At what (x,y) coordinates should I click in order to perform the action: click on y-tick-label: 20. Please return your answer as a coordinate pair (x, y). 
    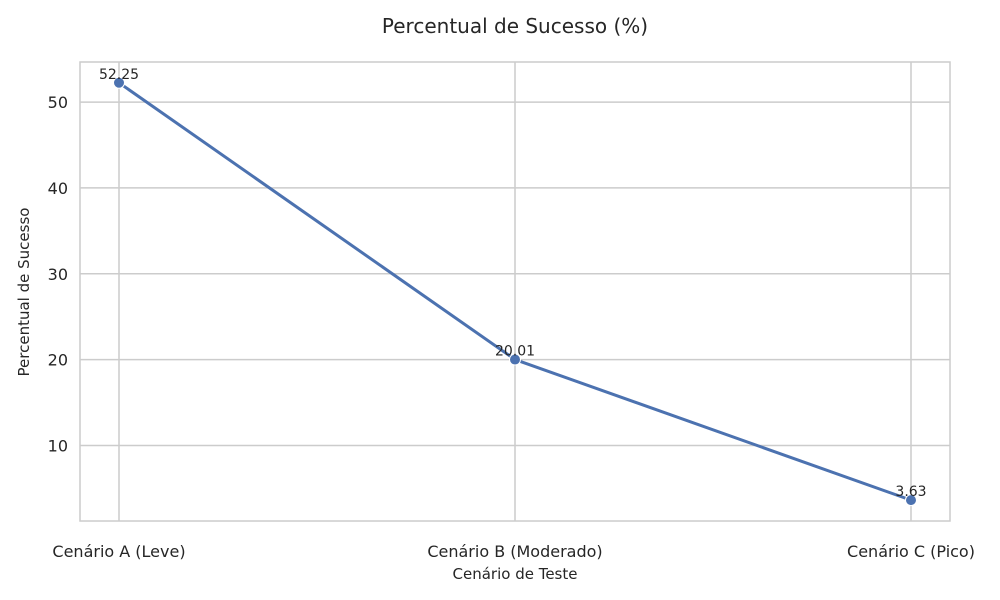
    Looking at the image, I should click on (58, 360).